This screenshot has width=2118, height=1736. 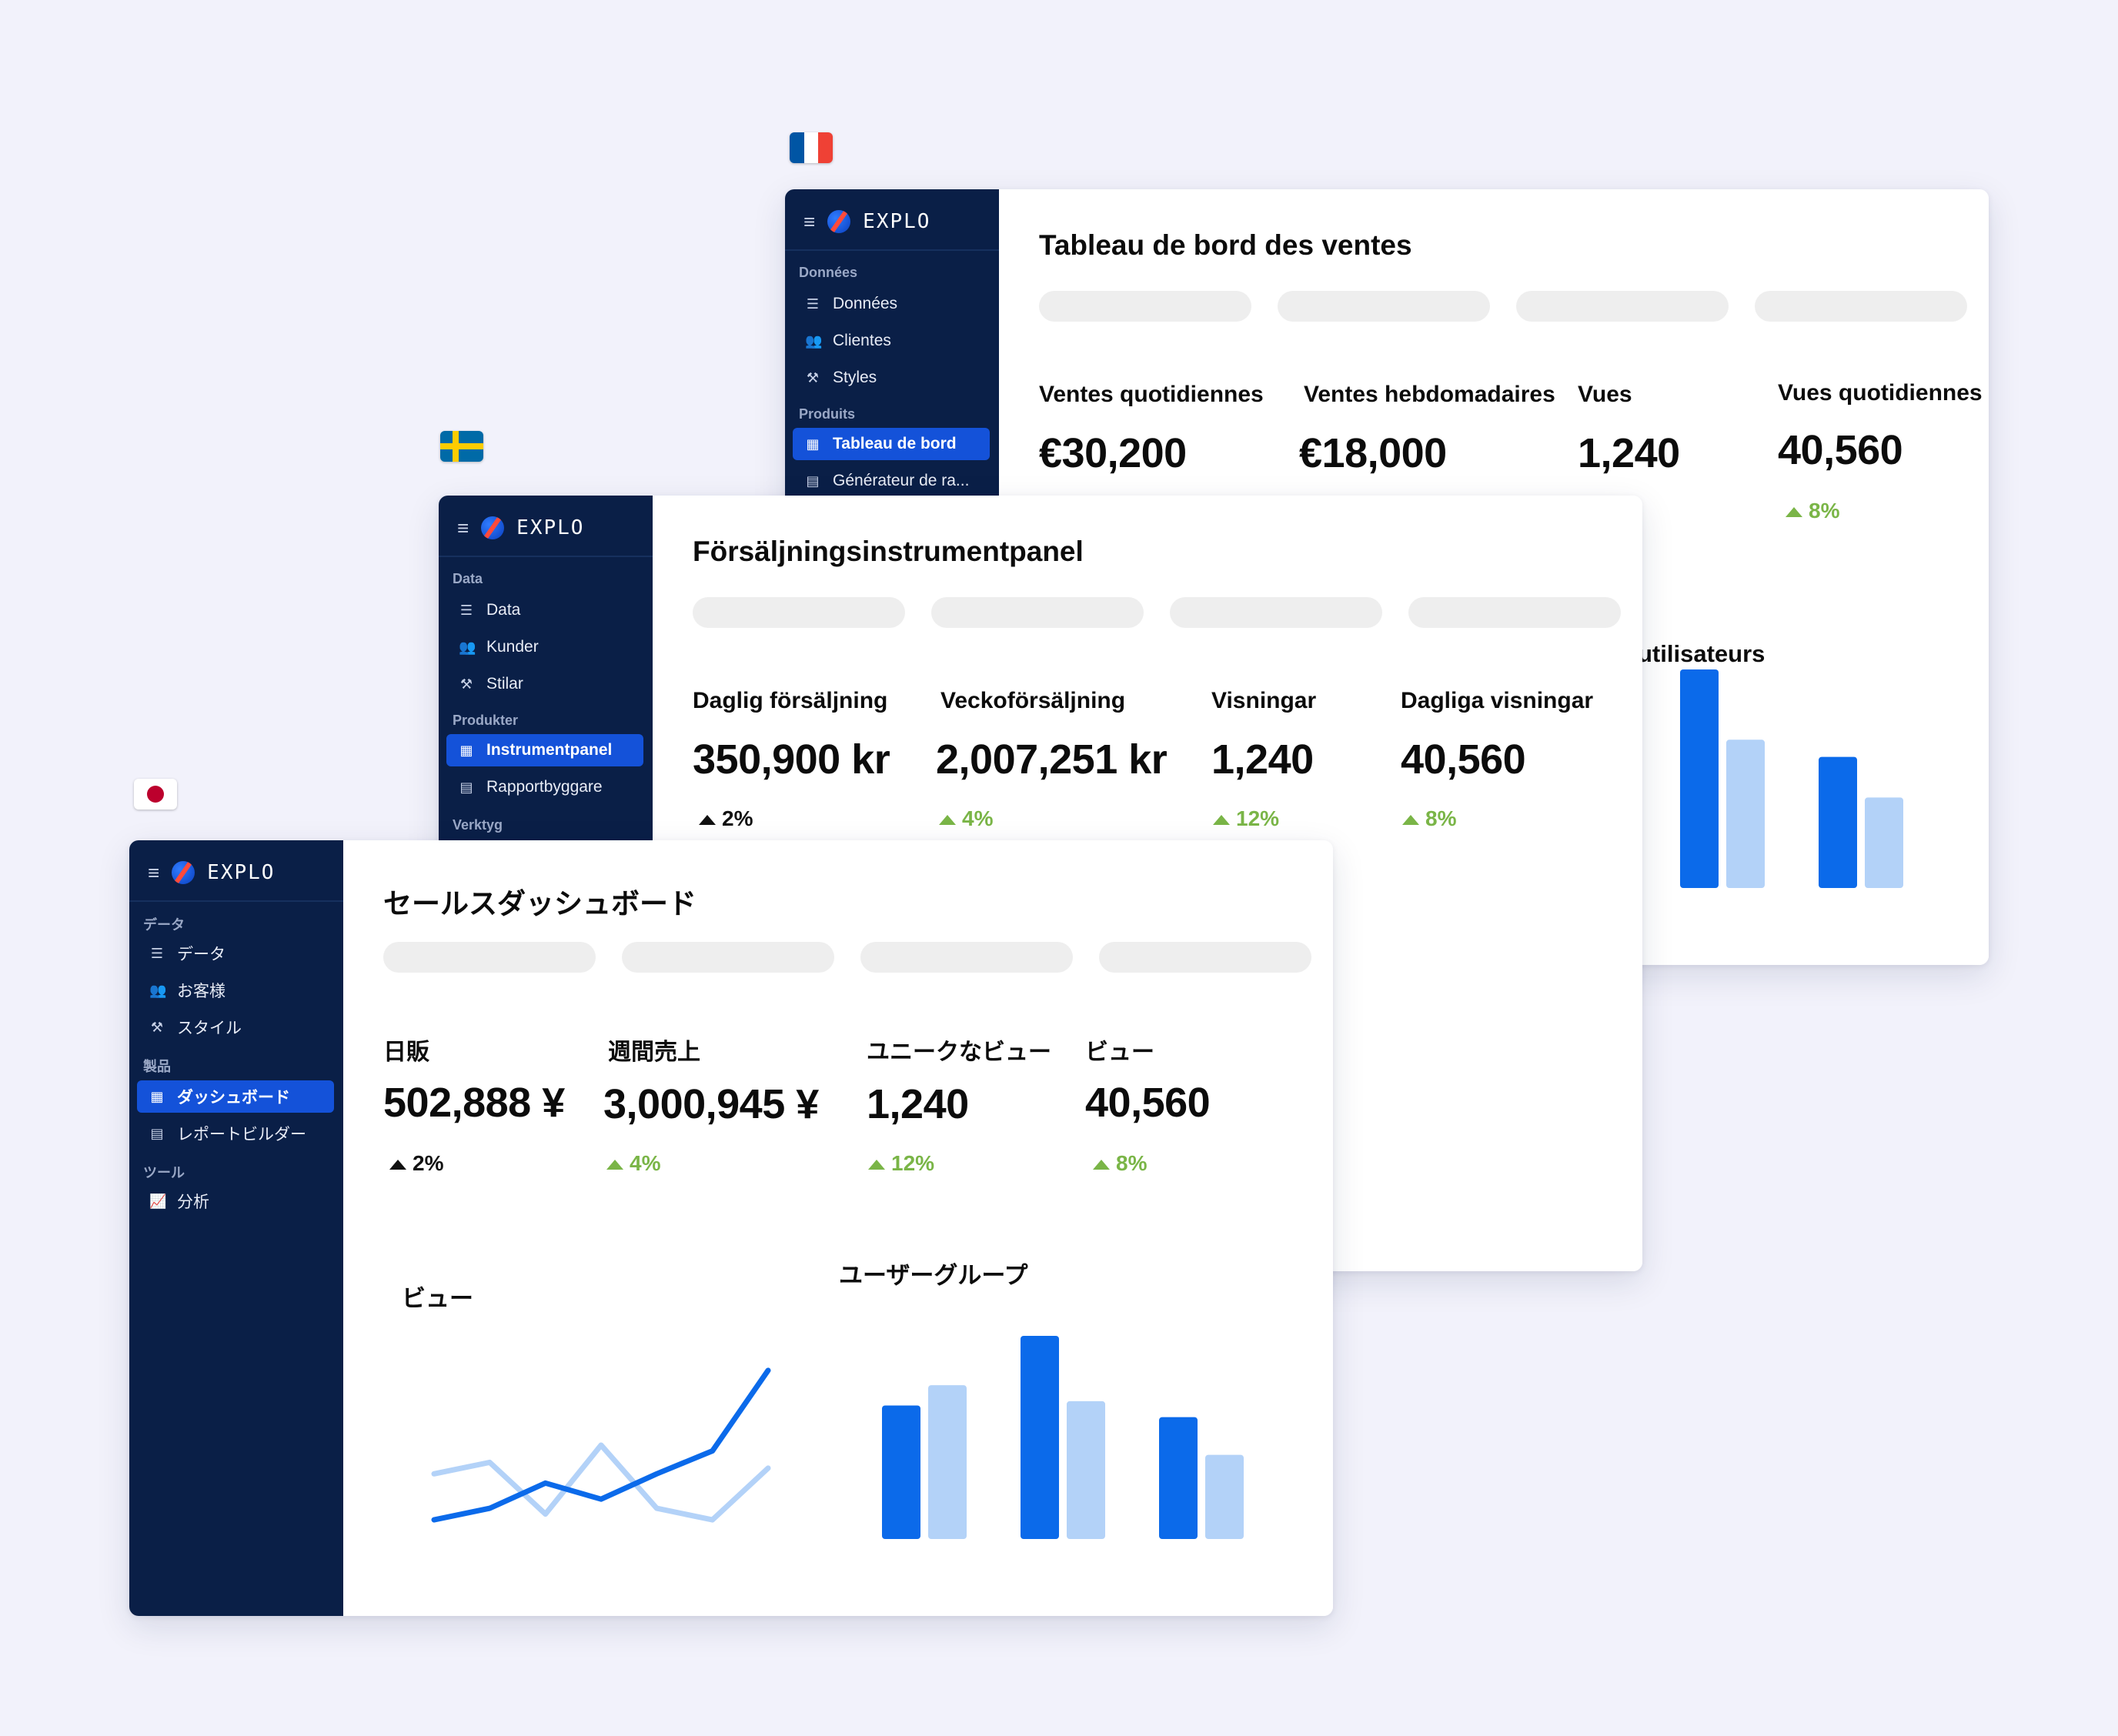 What do you see at coordinates (827, 414) in the screenshot?
I see `section-label-products: Produits` at bounding box center [827, 414].